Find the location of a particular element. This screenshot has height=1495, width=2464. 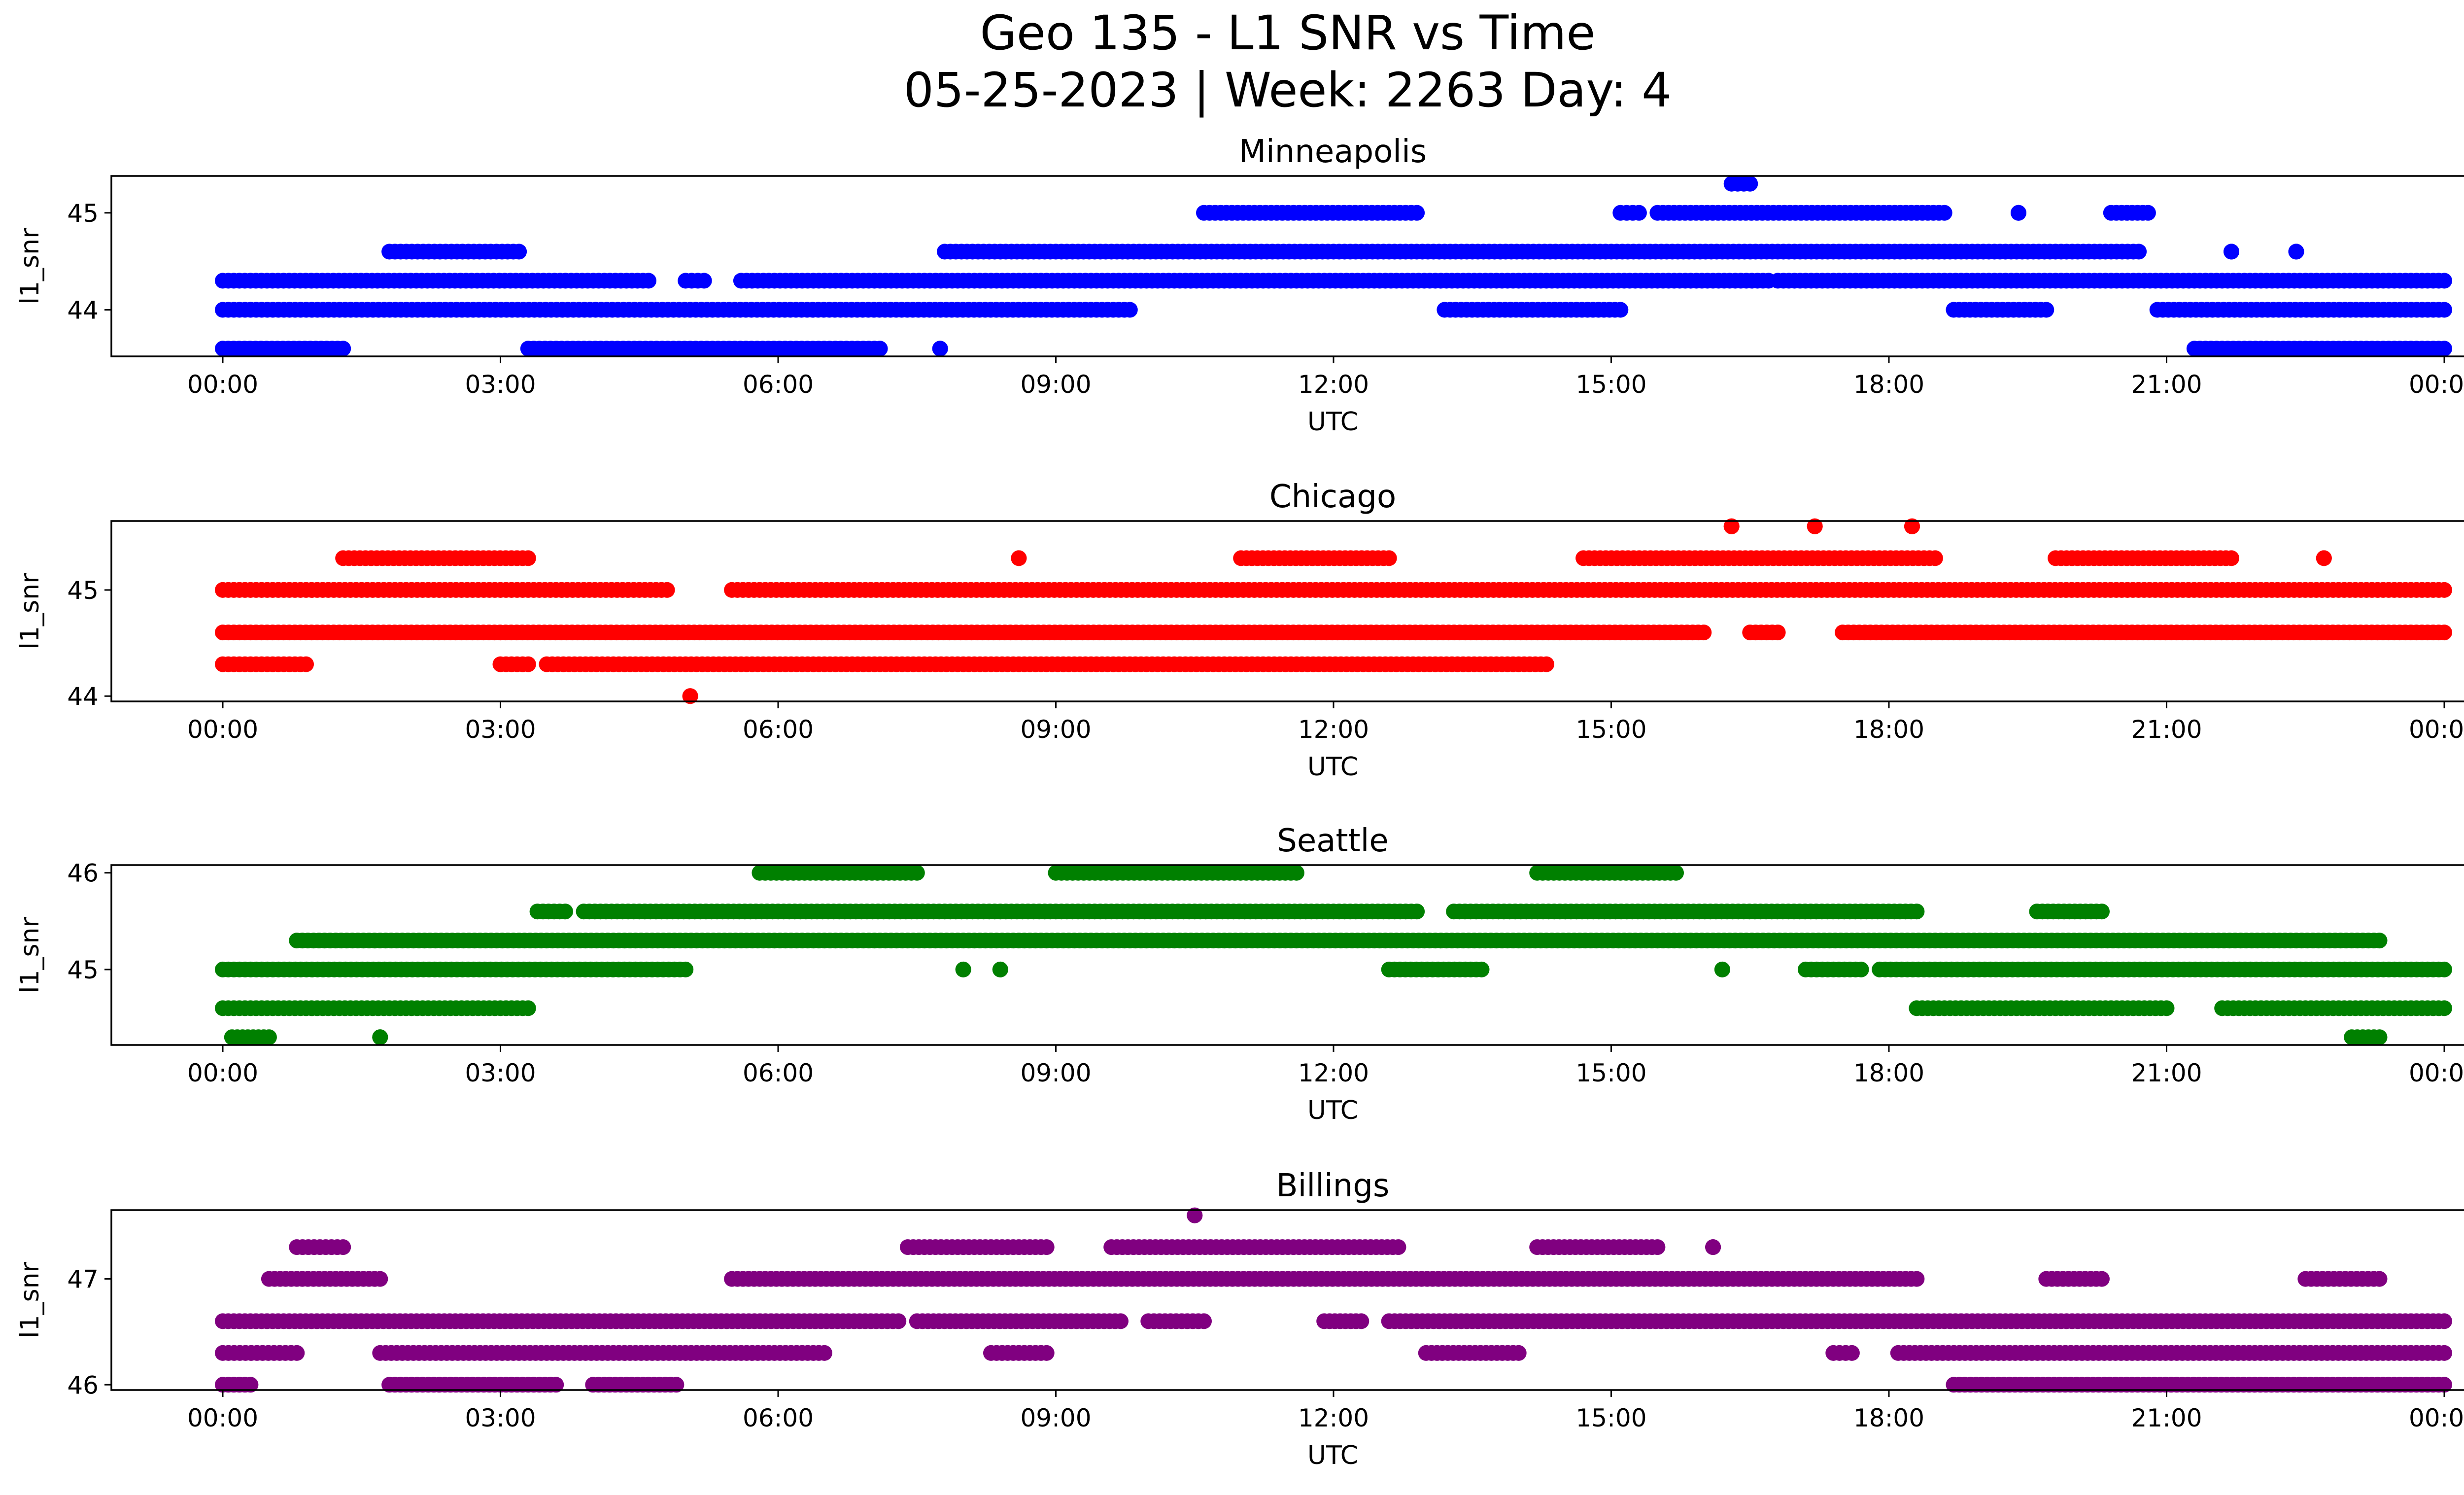

x-tick-label: 21:00 is located at coordinates (2166, 384).